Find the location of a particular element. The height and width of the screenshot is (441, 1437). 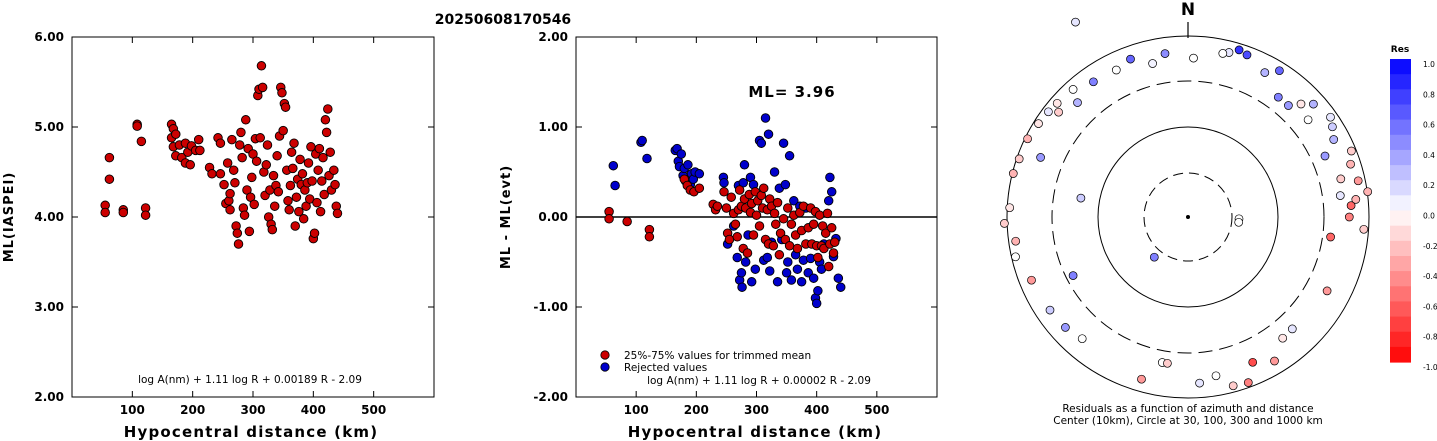

left-x-axis-label: Hypocentral distance (km) is located at coordinates (251, 432).